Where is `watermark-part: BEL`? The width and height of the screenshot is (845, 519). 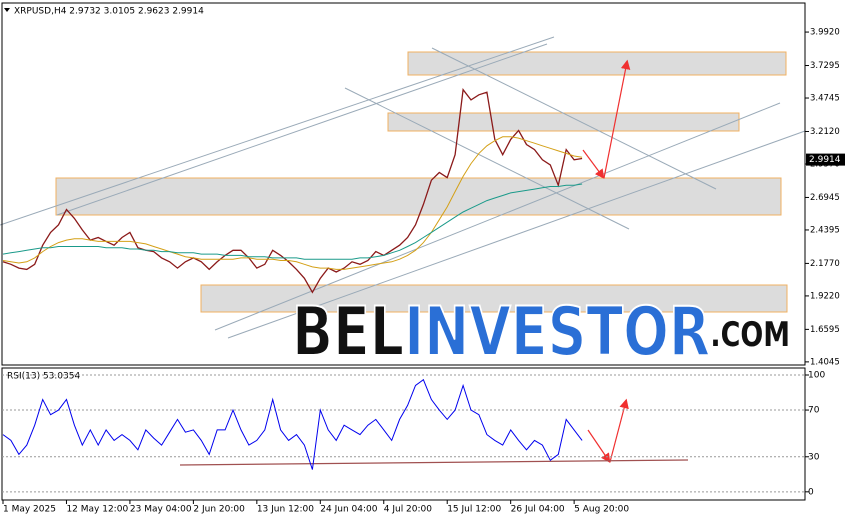 watermark-part: BEL is located at coordinates (348, 332).